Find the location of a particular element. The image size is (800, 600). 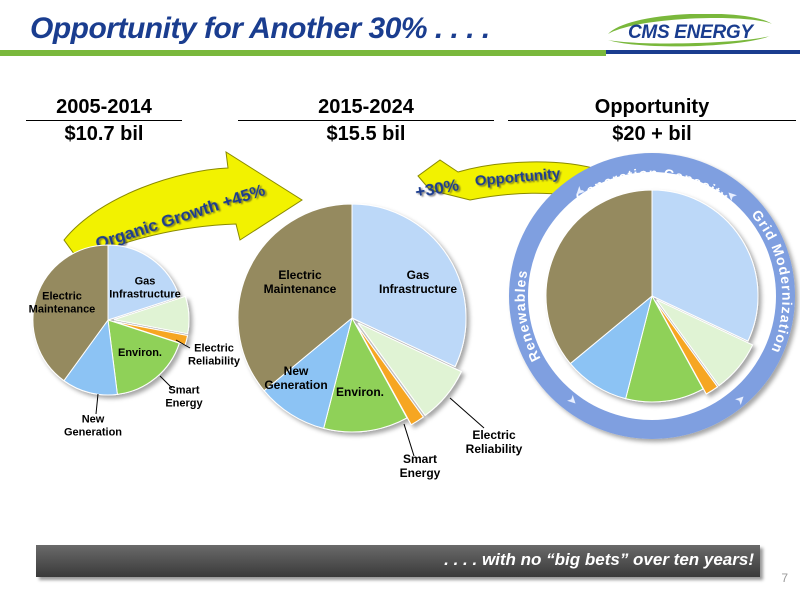

organic-growth-arrow is located at coordinates (183, 207).